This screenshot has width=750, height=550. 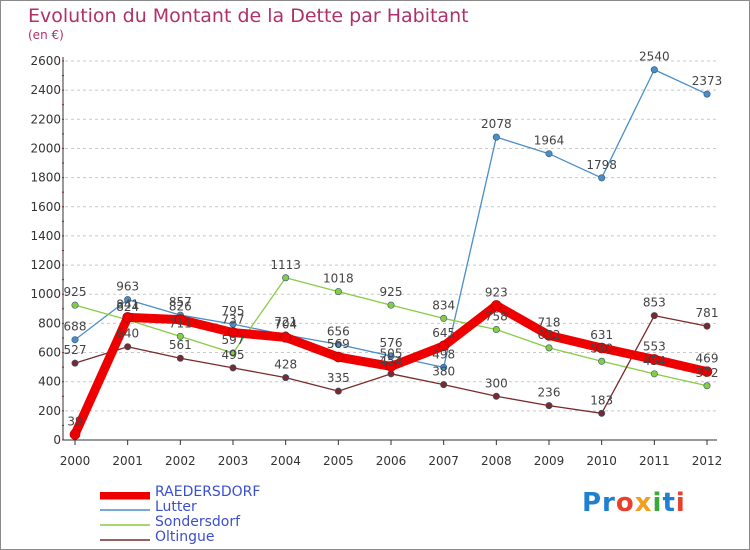 What do you see at coordinates (233, 340) in the screenshot?
I see `data-label: 597` at bounding box center [233, 340].